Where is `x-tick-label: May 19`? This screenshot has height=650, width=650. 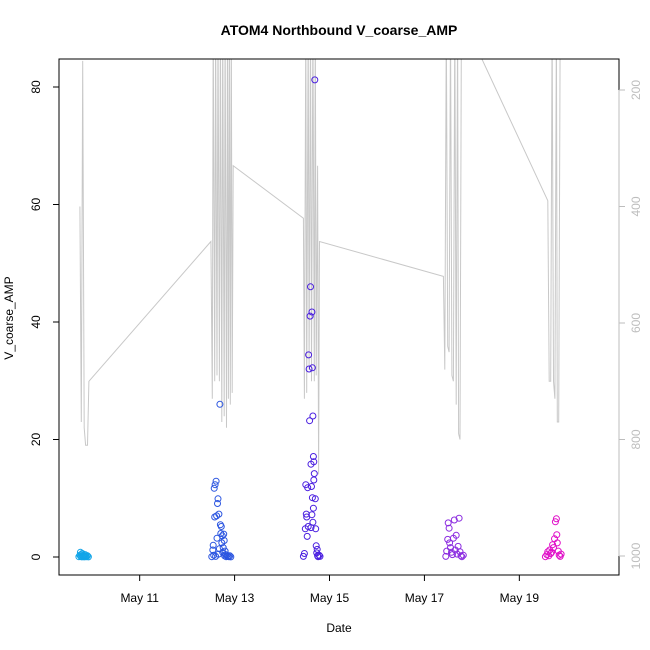 x-tick-label: May 19 is located at coordinates (520, 598).